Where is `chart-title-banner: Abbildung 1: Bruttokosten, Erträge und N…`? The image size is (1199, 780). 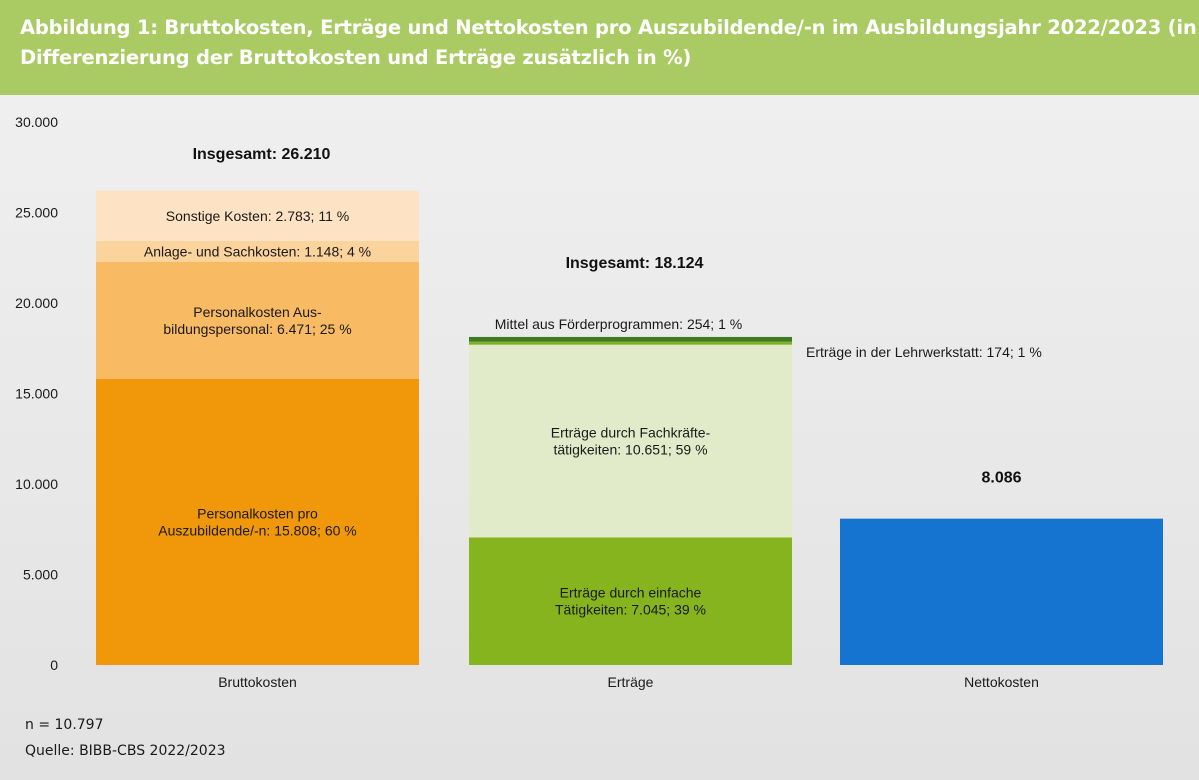 chart-title-banner: Abbildung 1: Bruttokosten, Erträge und N… is located at coordinates (599, 47).